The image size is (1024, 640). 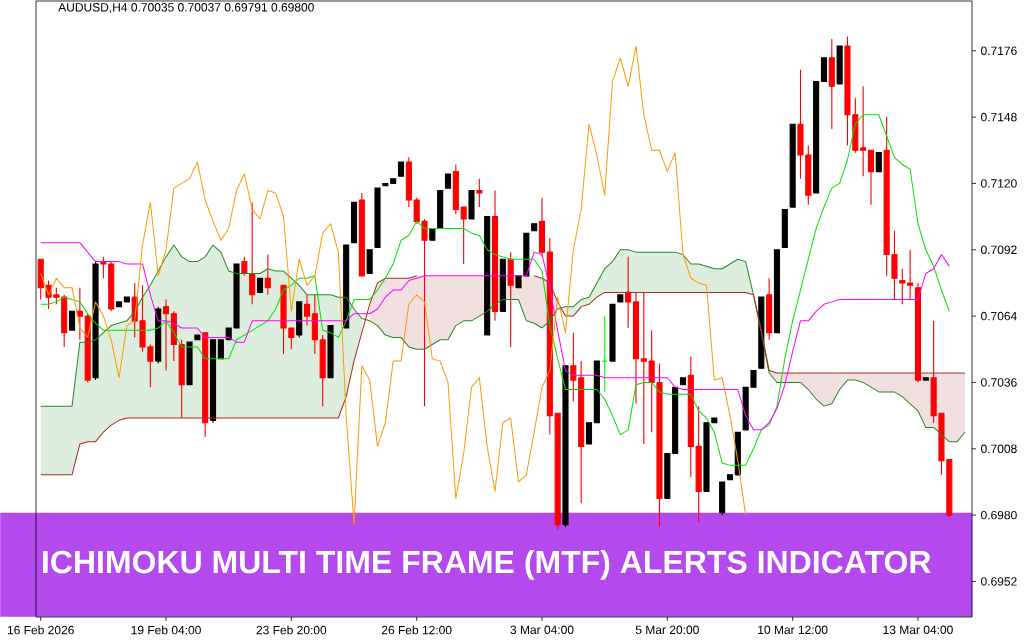 I want to click on x-tick-label: 10 Mar 12:00, so click(x=793, y=630).